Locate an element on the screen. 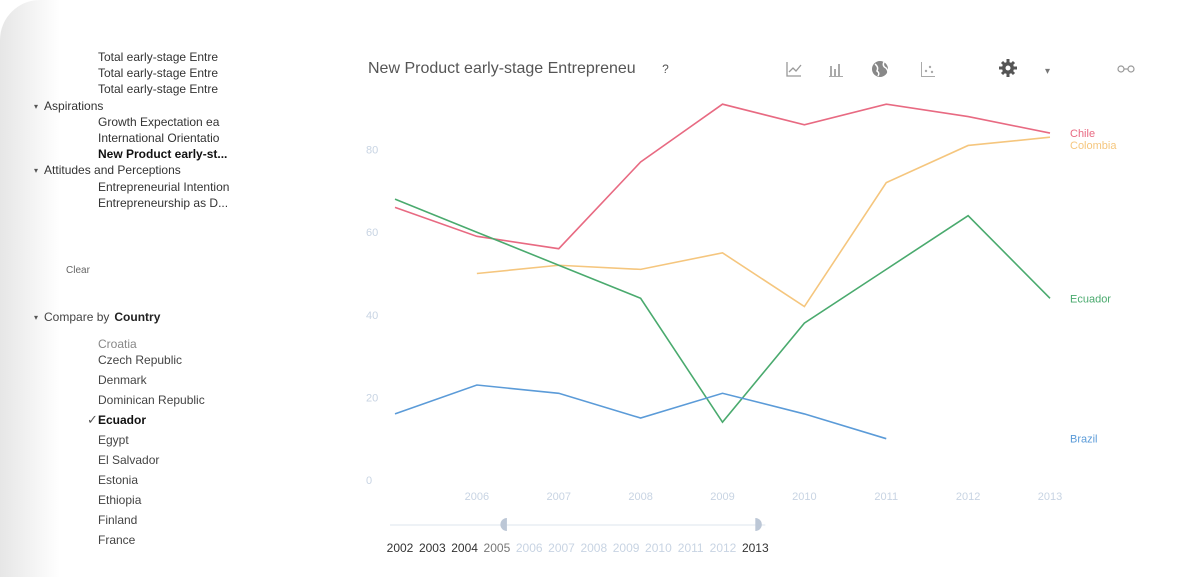  tree-item: Growth Expectation ea is located at coordinates (158, 122).